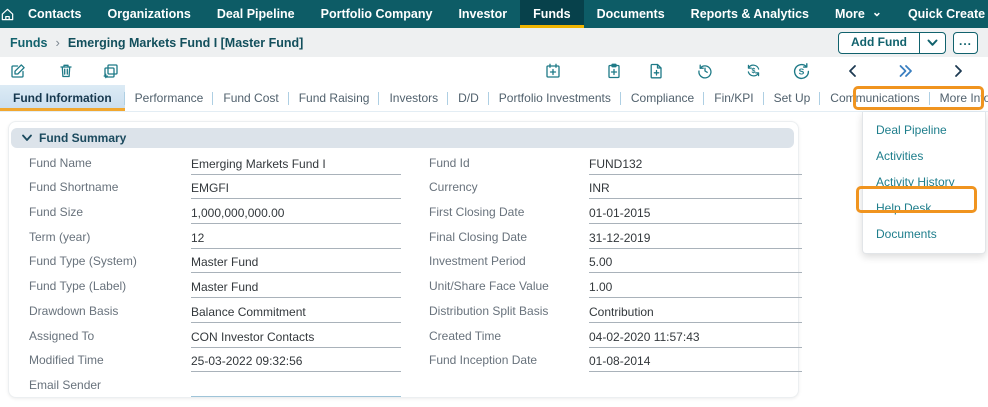 This screenshot has height=407, width=988. What do you see at coordinates (55, 14) in the screenshot?
I see `nav-item: Contacts` at bounding box center [55, 14].